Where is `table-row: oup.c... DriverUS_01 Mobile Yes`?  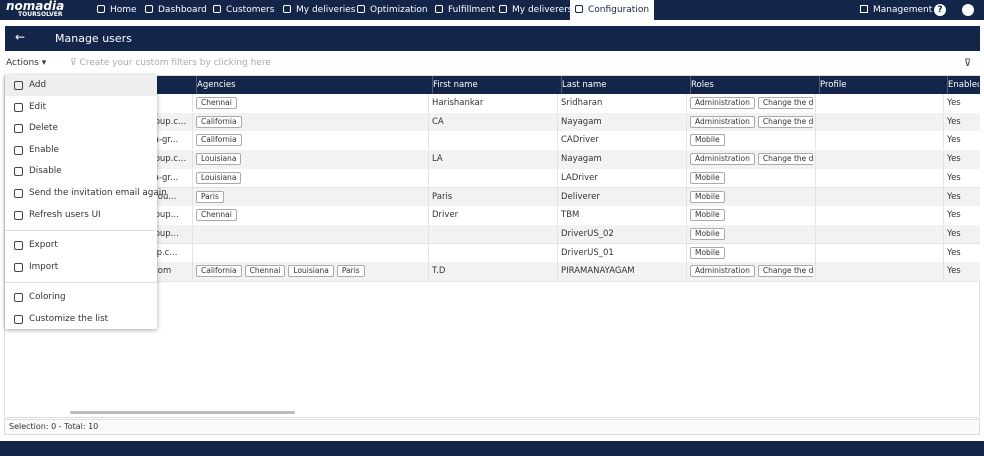 table-row: oup.c... DriverUS_01 Mobile Yes is located at coordinates (492, 253).